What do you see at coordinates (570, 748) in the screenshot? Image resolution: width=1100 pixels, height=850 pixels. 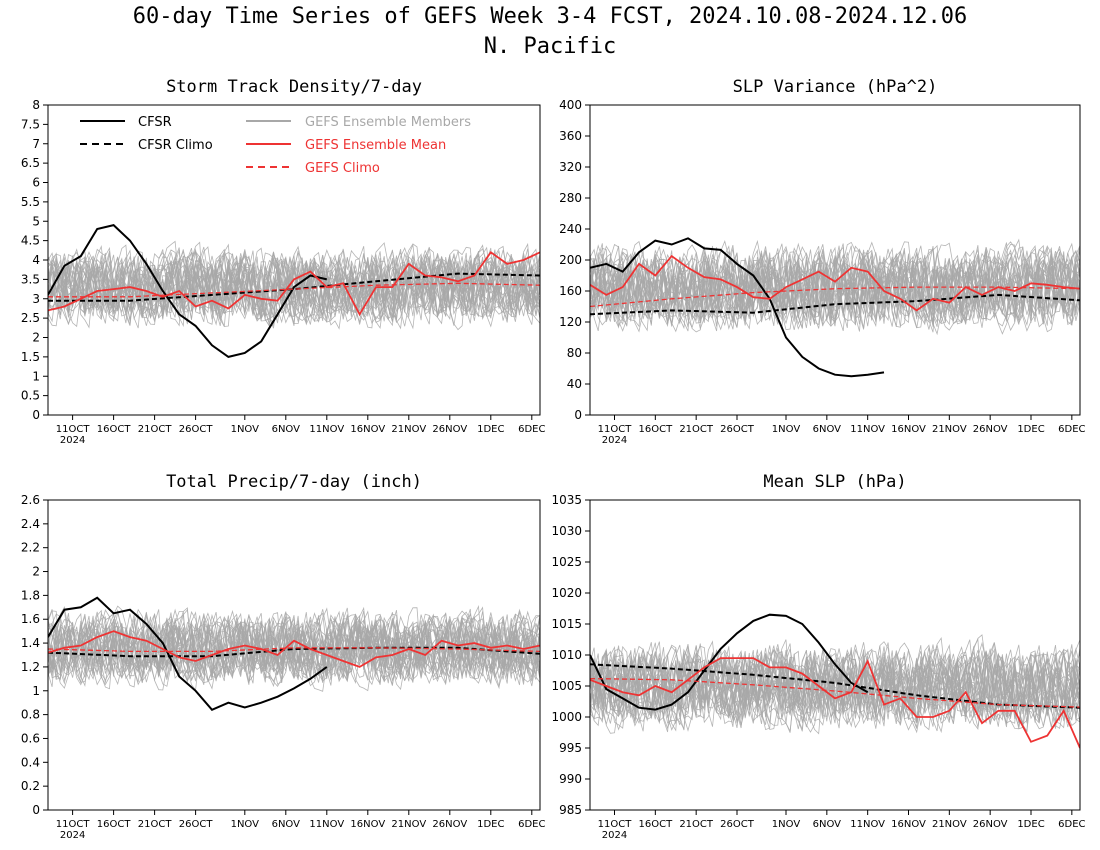 I see `y-tick-label: 995` at bounding box center [570, 748].